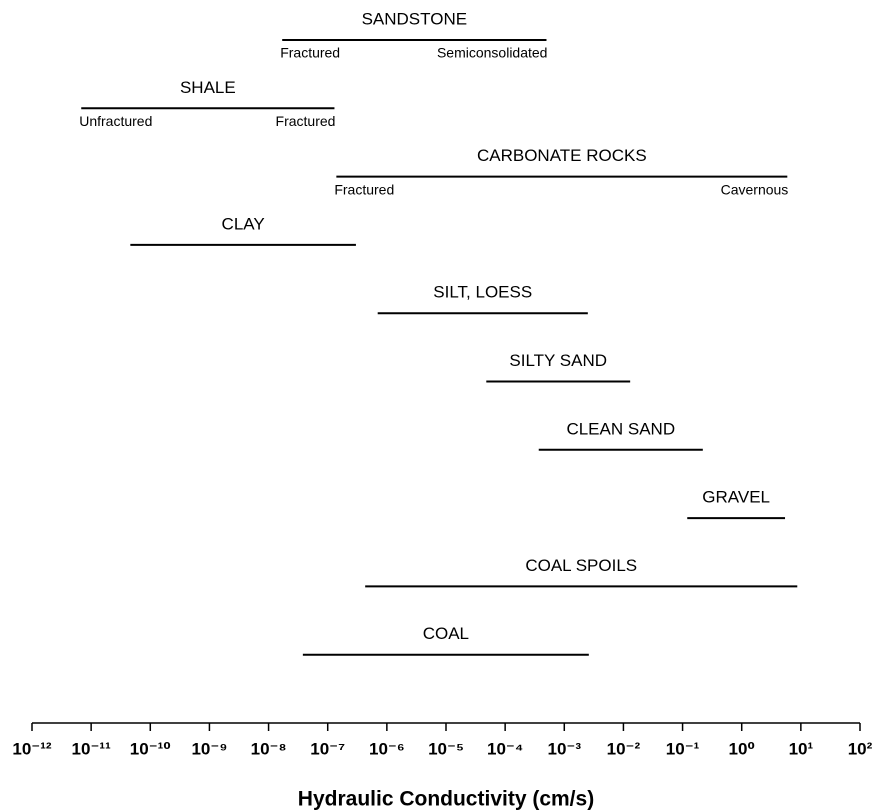 The width and height of the screenshot is (881, 811). What do you see at coordinates (860, 748) in the screenshot?
I see `x-tick-label: 10²` at bounding box center [860, 748].